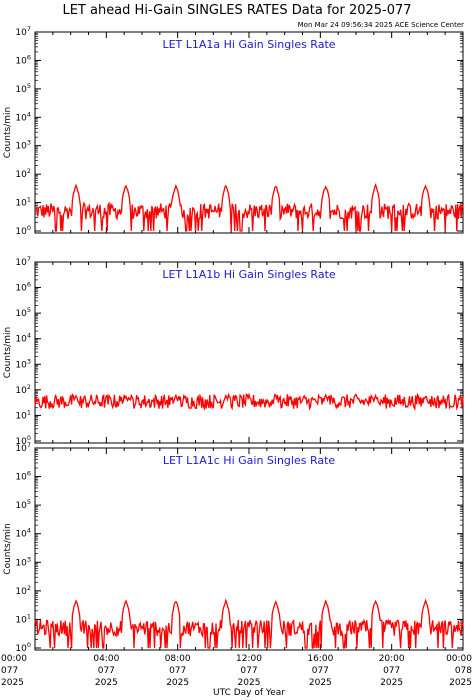 This screenshot has width=475, height=700. Describe the element at coordinates (106, 659) in the screenshot. I see `x-tick-label: 04:00` at that location.